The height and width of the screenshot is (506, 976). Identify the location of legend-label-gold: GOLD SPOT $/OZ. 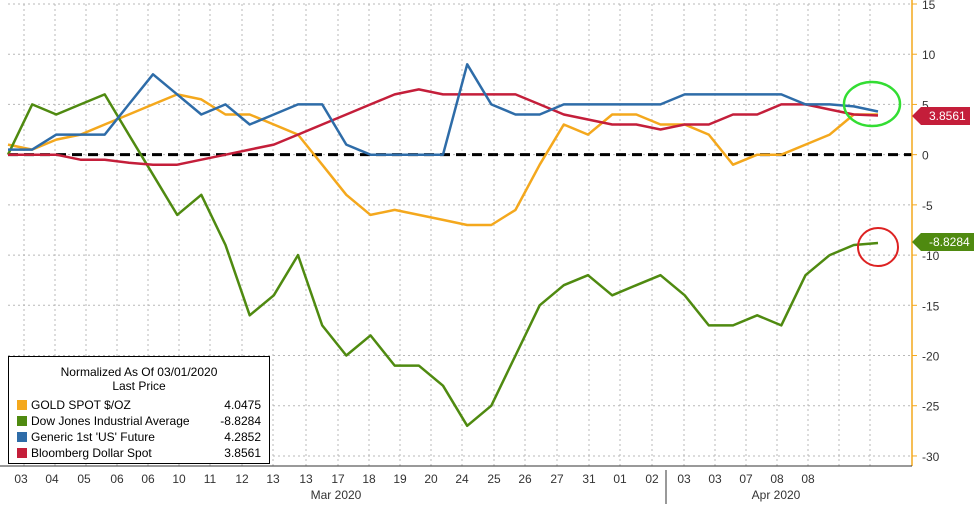
(81, 405).